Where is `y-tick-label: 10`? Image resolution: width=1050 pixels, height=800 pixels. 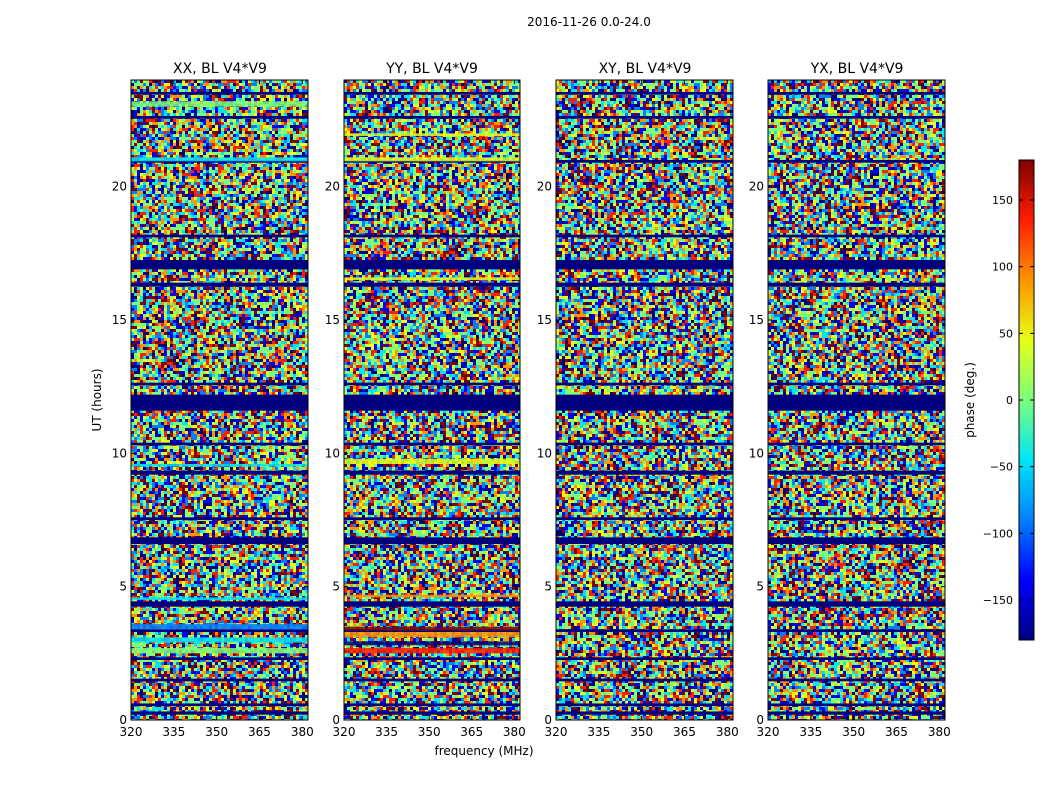
y-tick-label: 10 is located at coordinates (544, 453).